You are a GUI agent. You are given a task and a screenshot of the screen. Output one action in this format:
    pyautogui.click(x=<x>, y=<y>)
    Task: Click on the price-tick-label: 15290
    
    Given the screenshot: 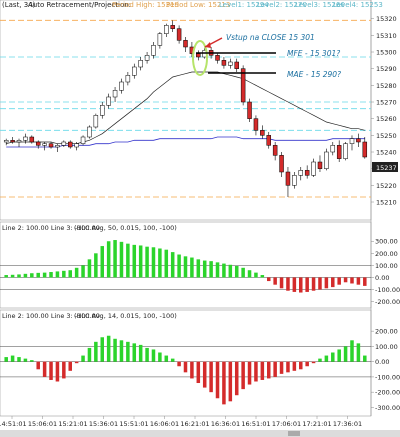 What is the action you would take?
    pyautogui.click(x=386, y=69)
    